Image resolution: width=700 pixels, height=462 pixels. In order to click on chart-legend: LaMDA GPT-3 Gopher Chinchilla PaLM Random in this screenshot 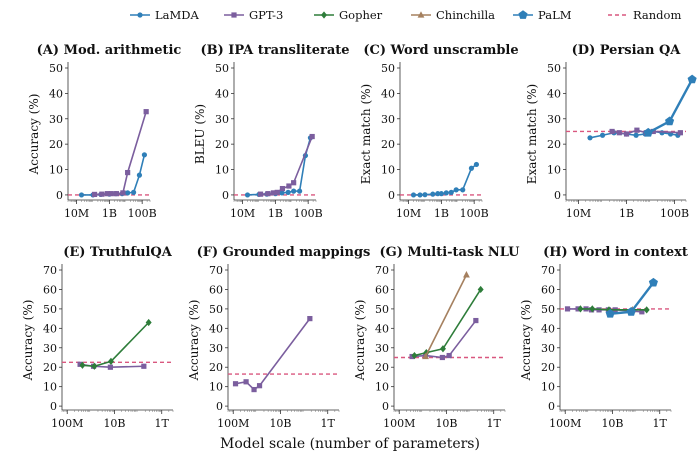, I will do `click(405, 15)`.